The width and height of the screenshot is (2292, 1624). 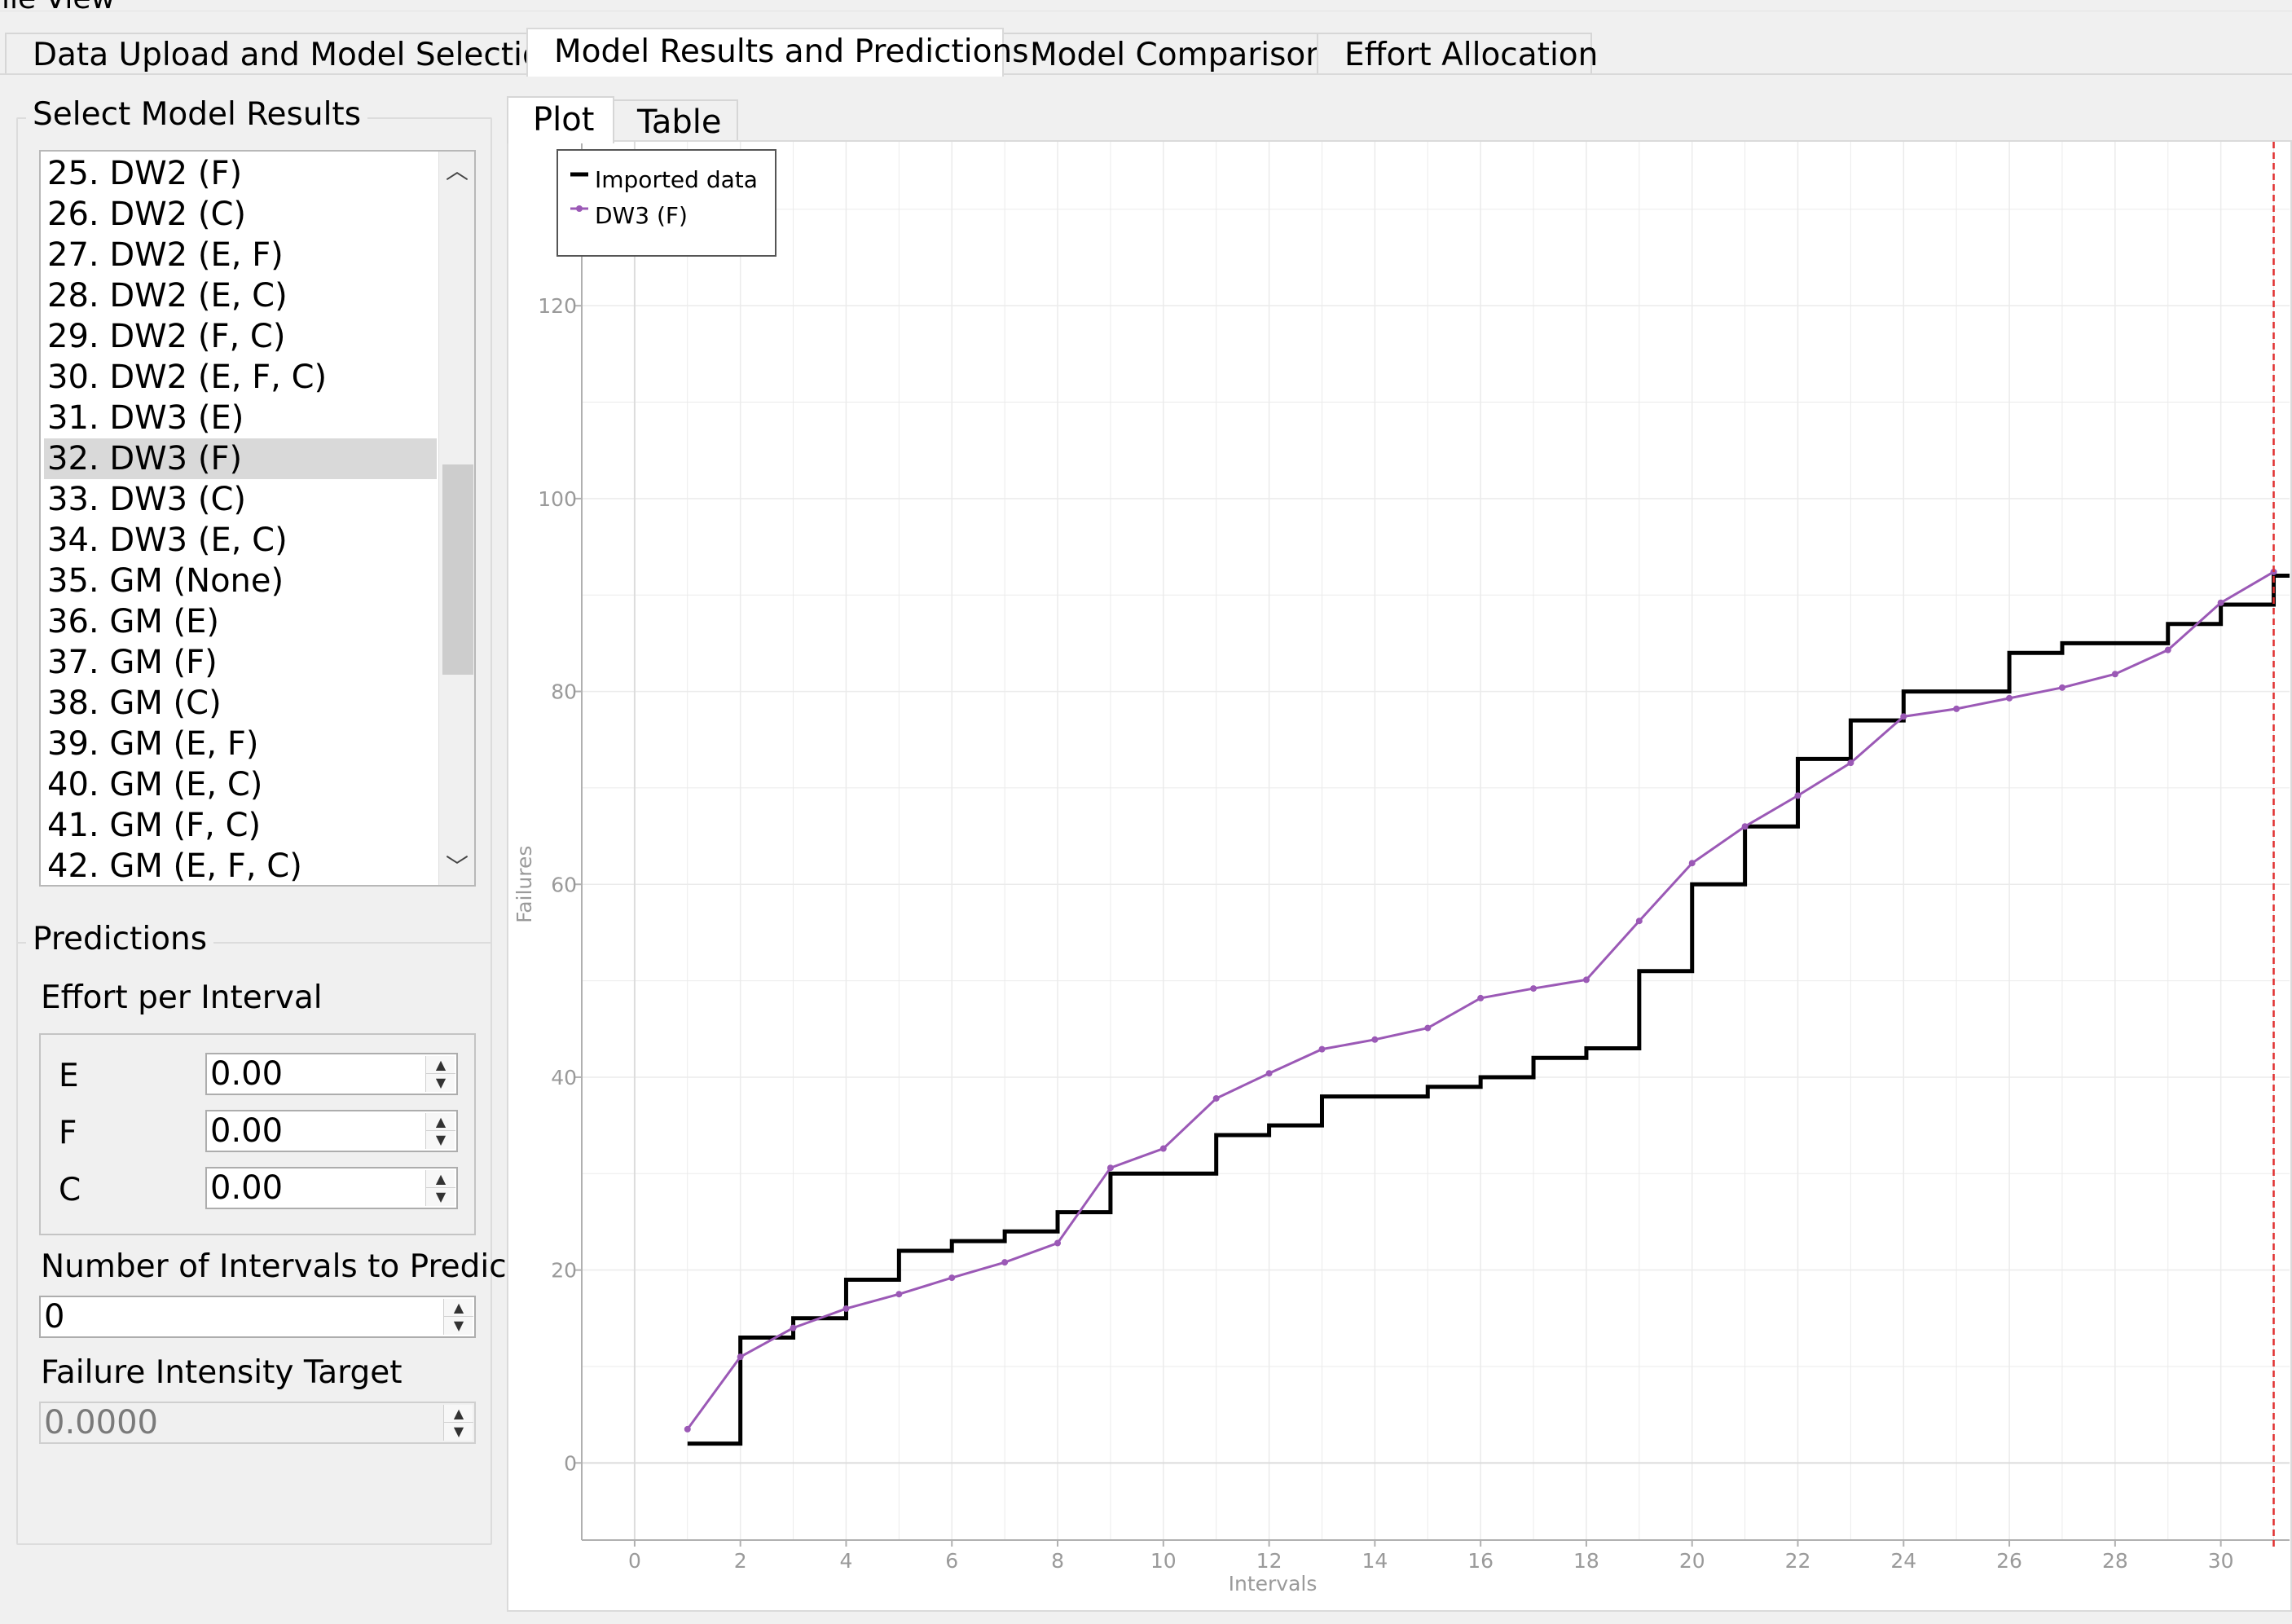 What do you see at coordinates (257, 1423) in the screenshot?
I see `intensity-input: 0.0000 ▲ ▼` at bounding box center [257, 1423].